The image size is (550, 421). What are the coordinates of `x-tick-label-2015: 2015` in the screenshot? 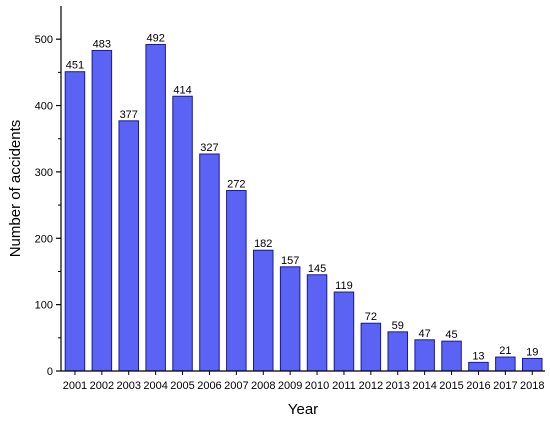 It's located at (451, 386).